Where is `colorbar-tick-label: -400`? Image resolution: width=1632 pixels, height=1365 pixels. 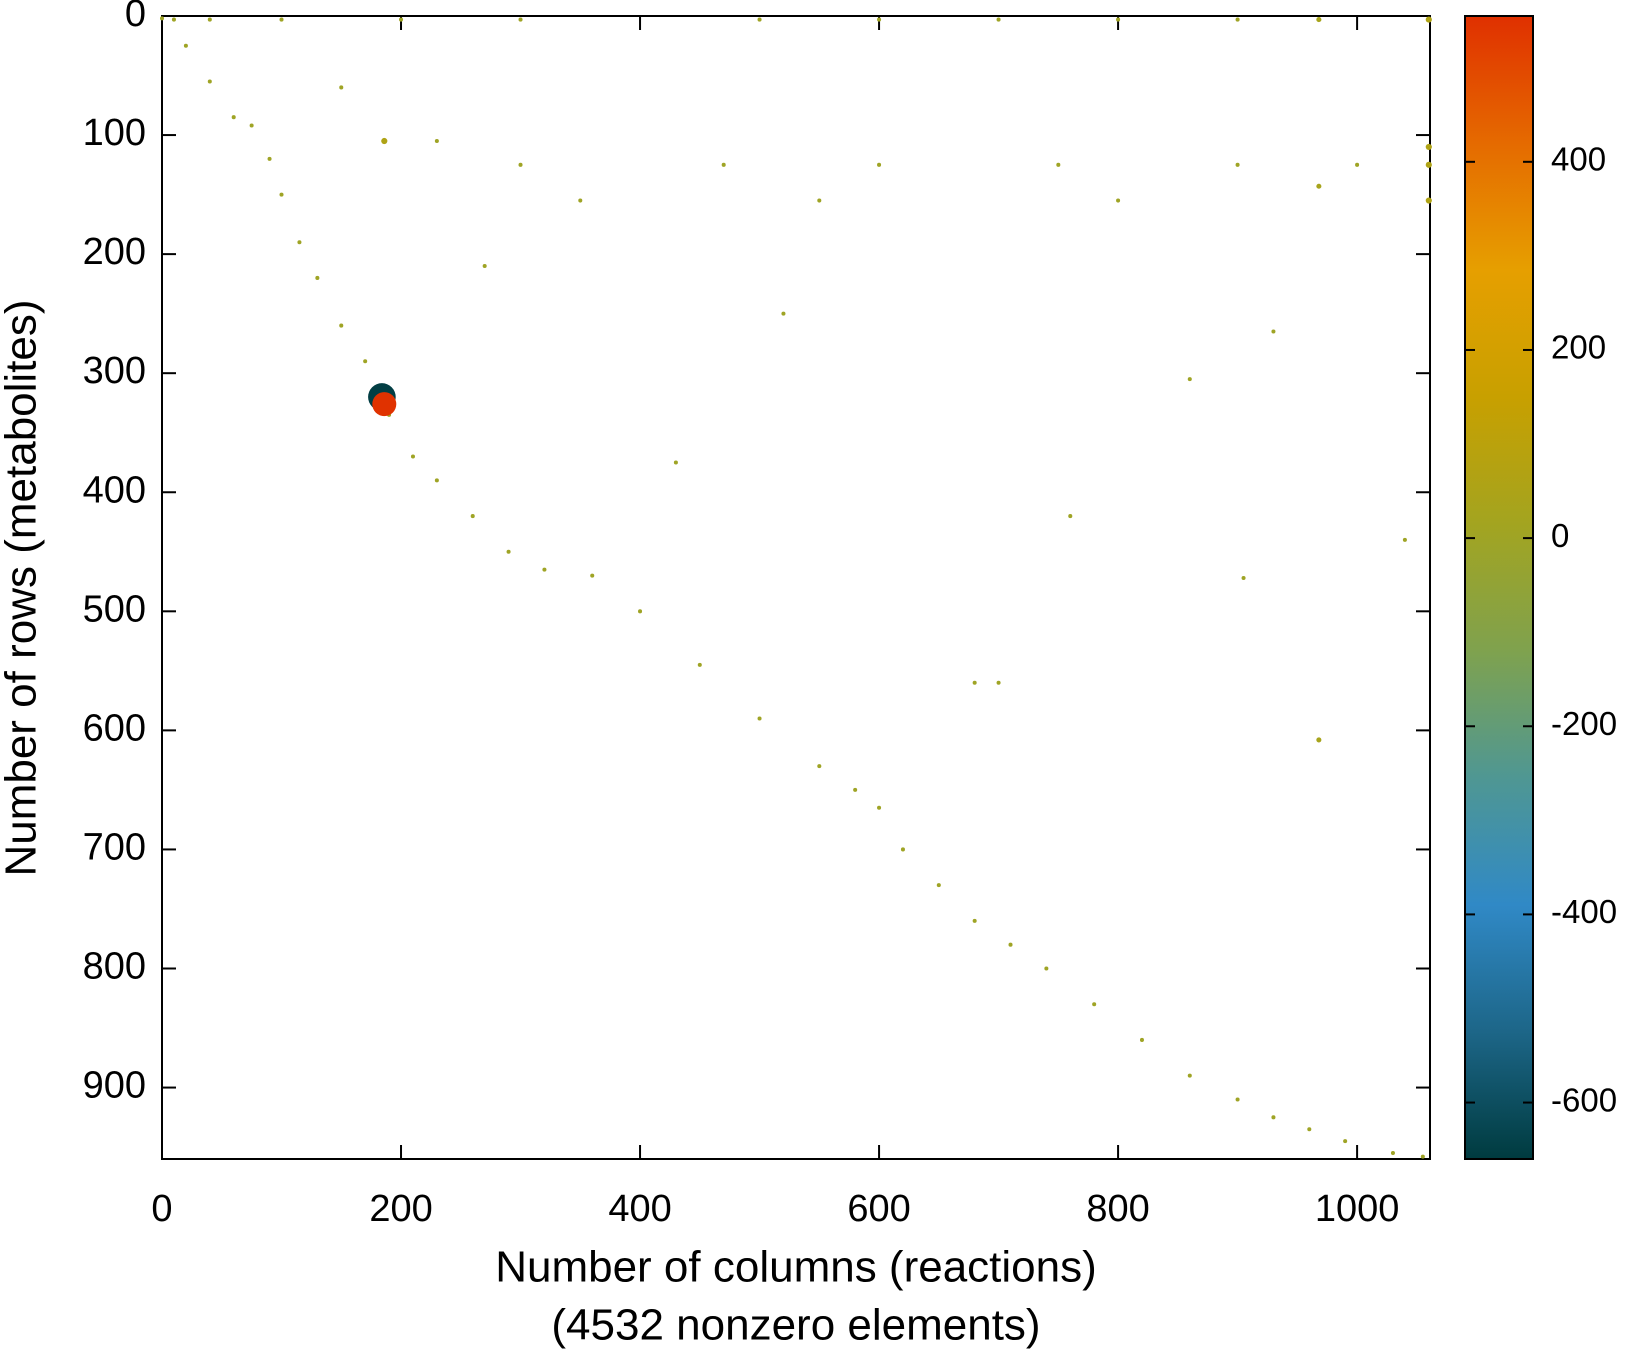 colorbar-tick-label: -400 is located at coordinates (1584, 911).